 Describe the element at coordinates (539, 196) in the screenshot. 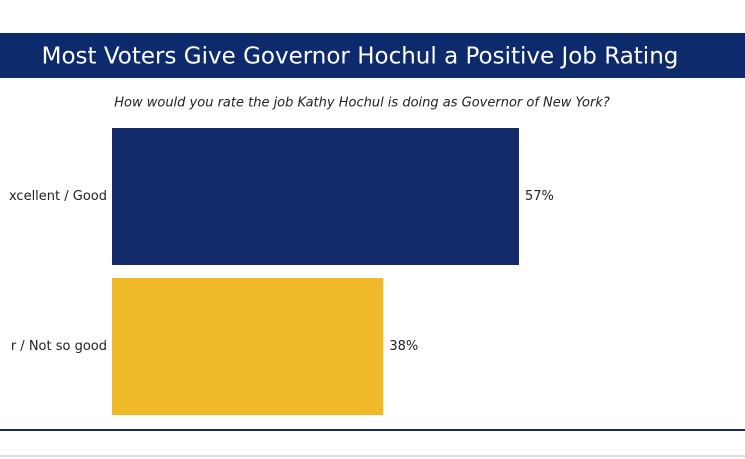

I see `value-label: 57%` at that location.